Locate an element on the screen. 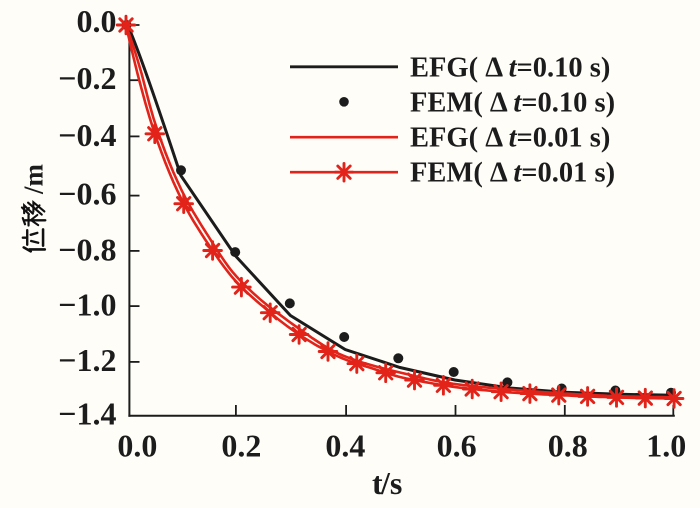 This screenshot has height=508, width=700. svg-text: t is located at coordinates (377, 483).